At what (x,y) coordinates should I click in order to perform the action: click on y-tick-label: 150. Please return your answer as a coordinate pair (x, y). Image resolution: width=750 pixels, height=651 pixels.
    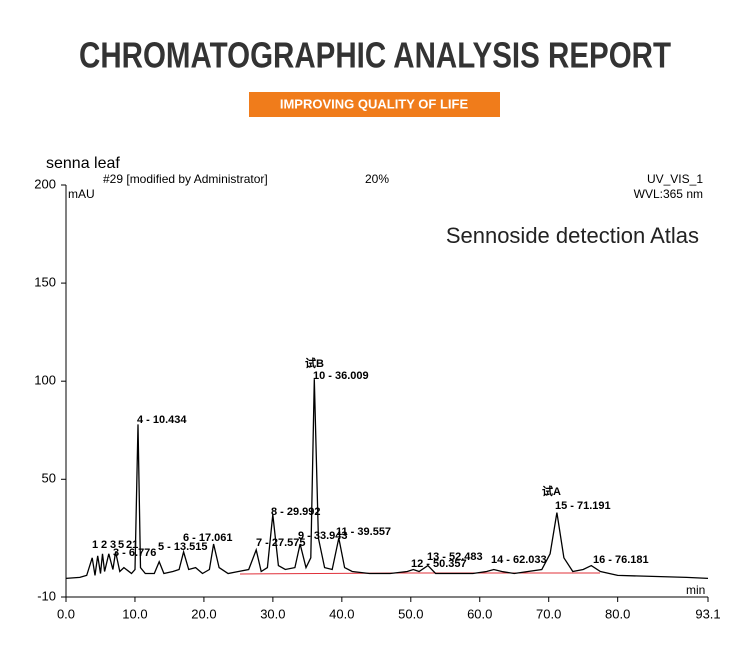
    Looking at the image, I should click on (45, 282).